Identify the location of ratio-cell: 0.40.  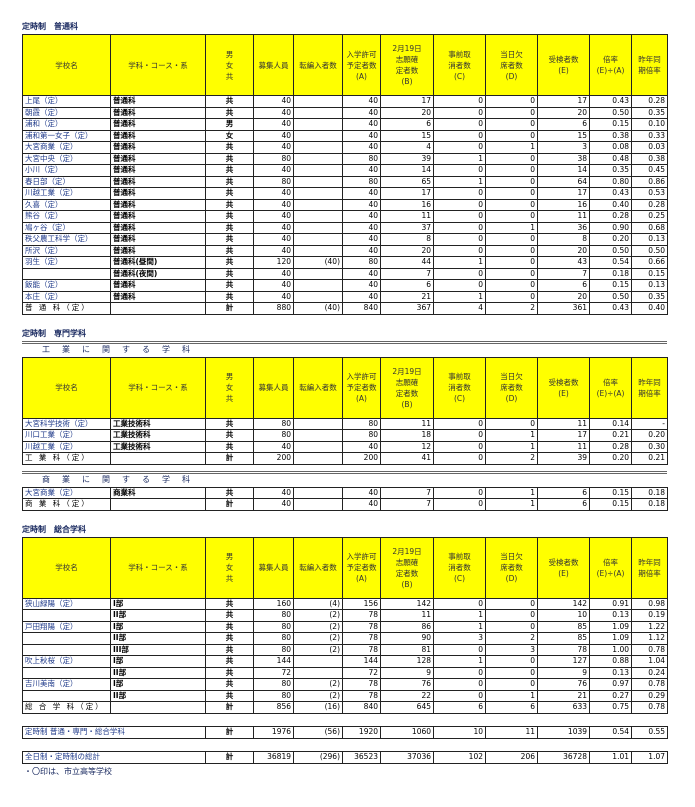
(610, 204).